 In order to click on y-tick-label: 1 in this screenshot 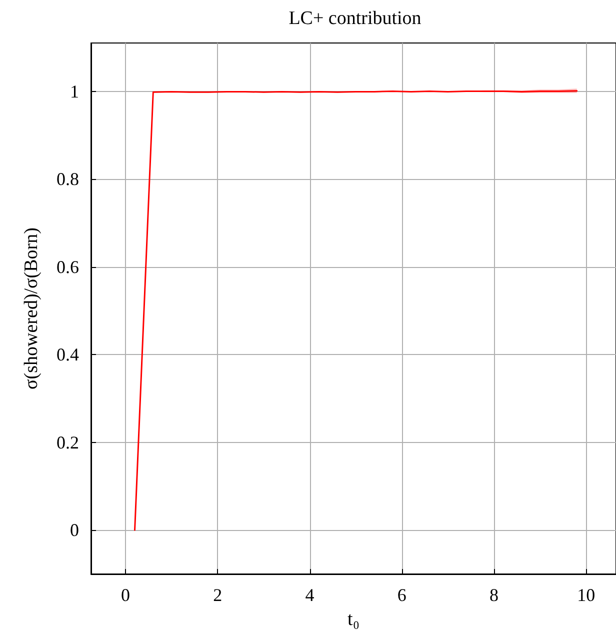, I will do `click(74, 91)`.